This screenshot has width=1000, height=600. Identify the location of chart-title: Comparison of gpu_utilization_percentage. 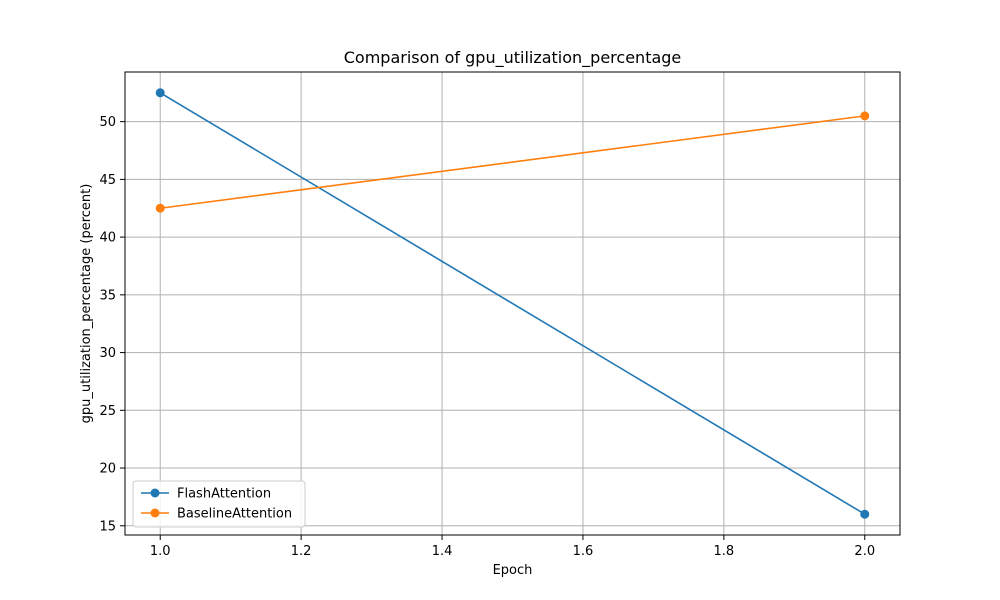
(513, 58).